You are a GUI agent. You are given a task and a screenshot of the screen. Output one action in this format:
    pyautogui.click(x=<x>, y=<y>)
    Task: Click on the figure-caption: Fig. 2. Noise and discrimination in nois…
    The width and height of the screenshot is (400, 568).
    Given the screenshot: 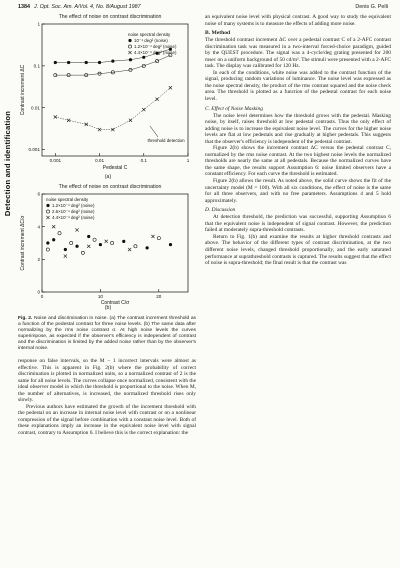 What is the action you would take?
    pyautogui.click(x=107, y=333)
    